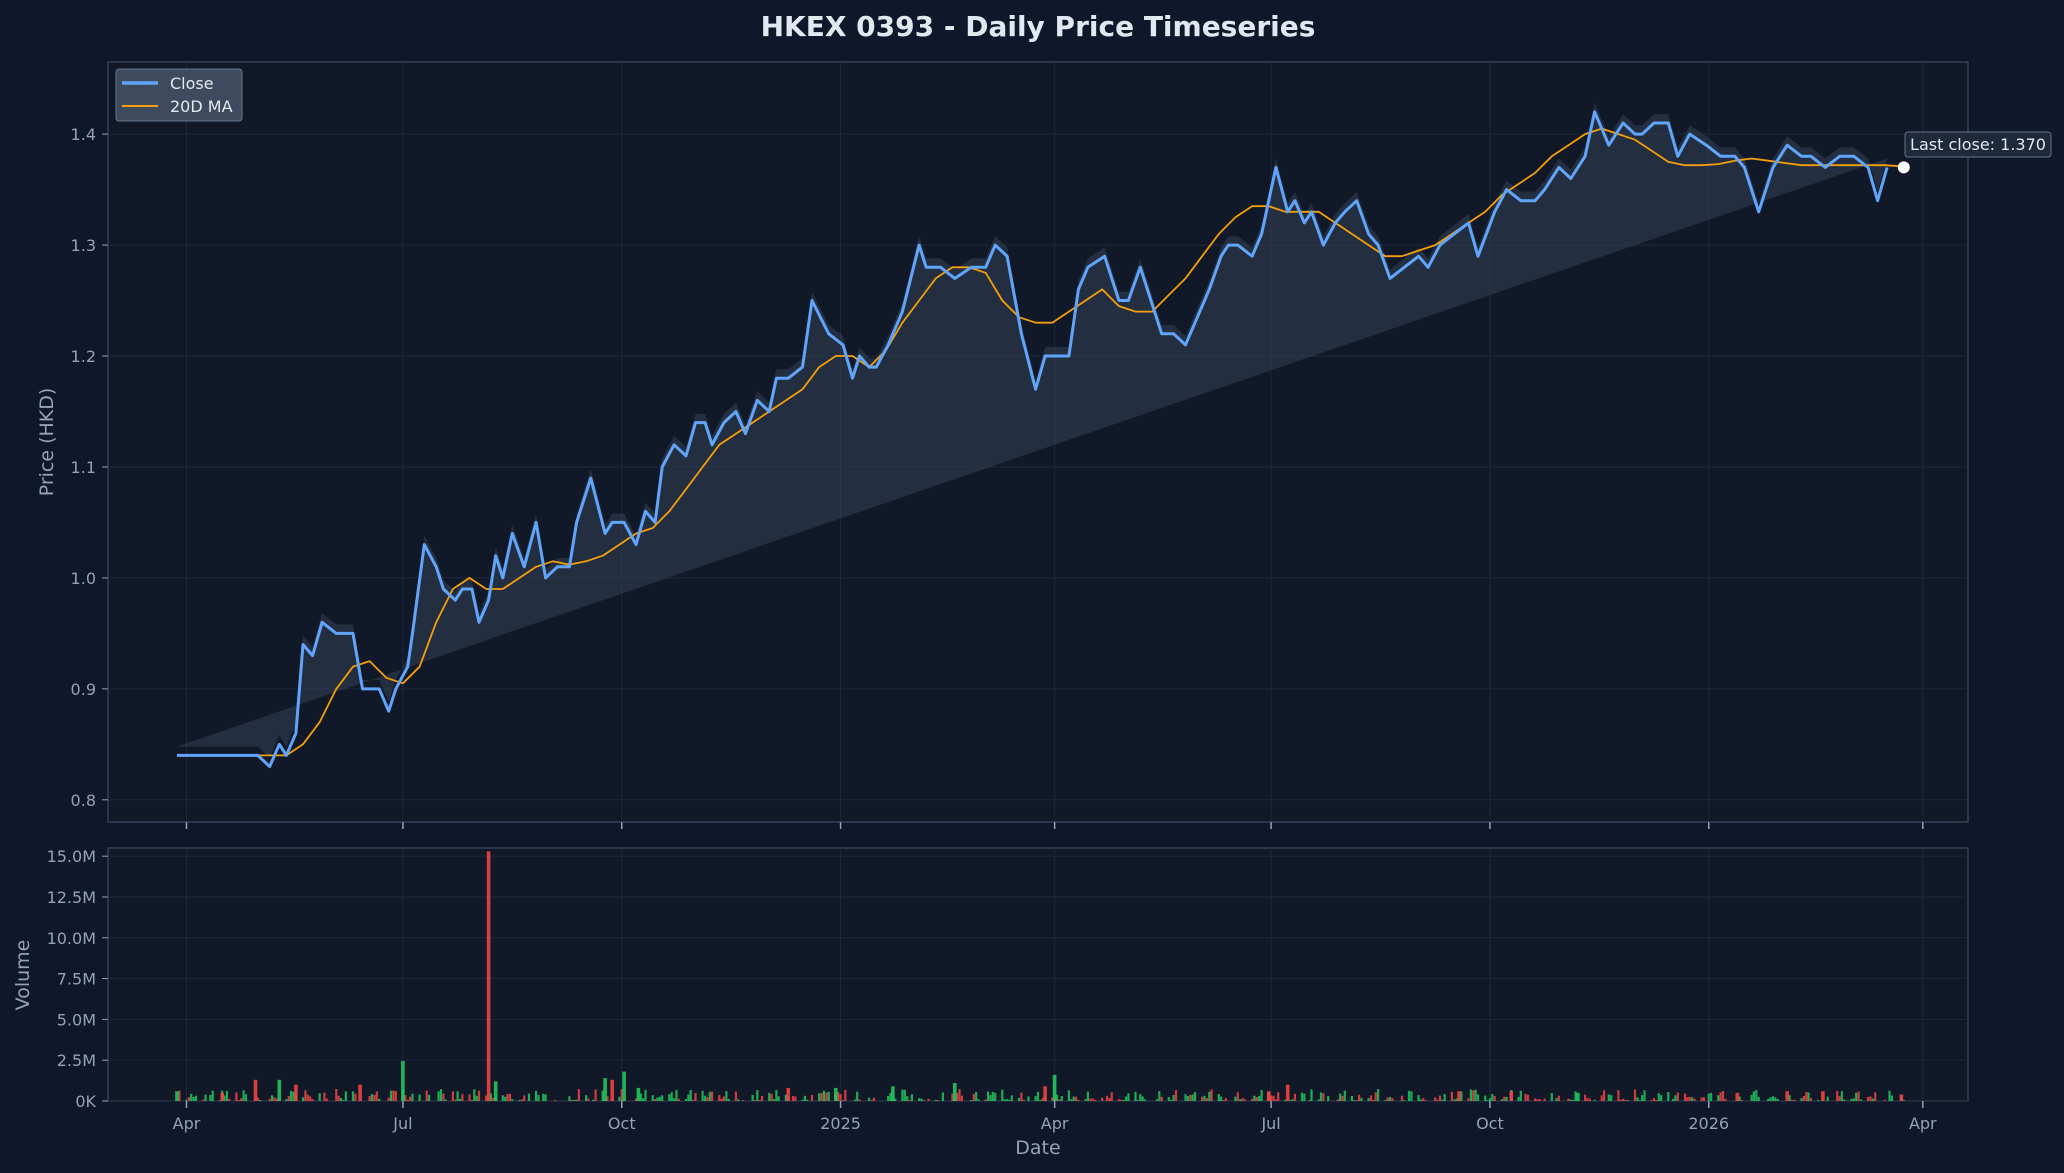 The image size is (2064, 1173). Describe the element at coordinates (187, 1123) in the screenshot. I see `x-tick-label: Apr` at that location.